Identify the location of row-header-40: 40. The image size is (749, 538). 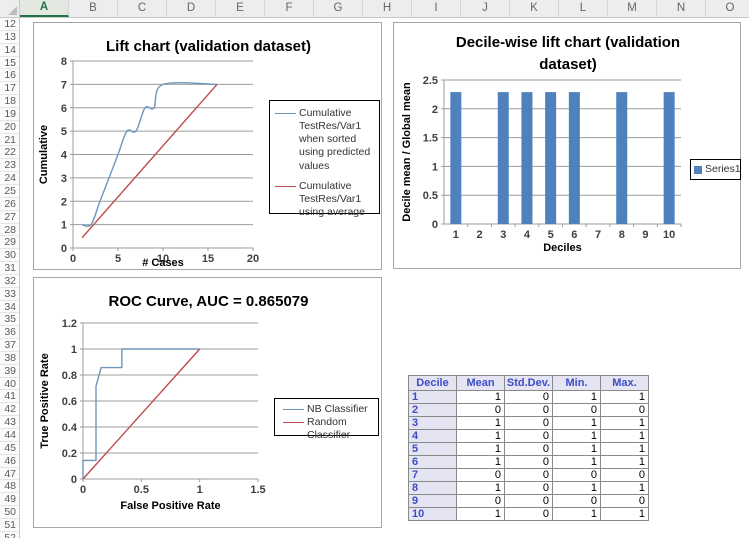
(9, 384).